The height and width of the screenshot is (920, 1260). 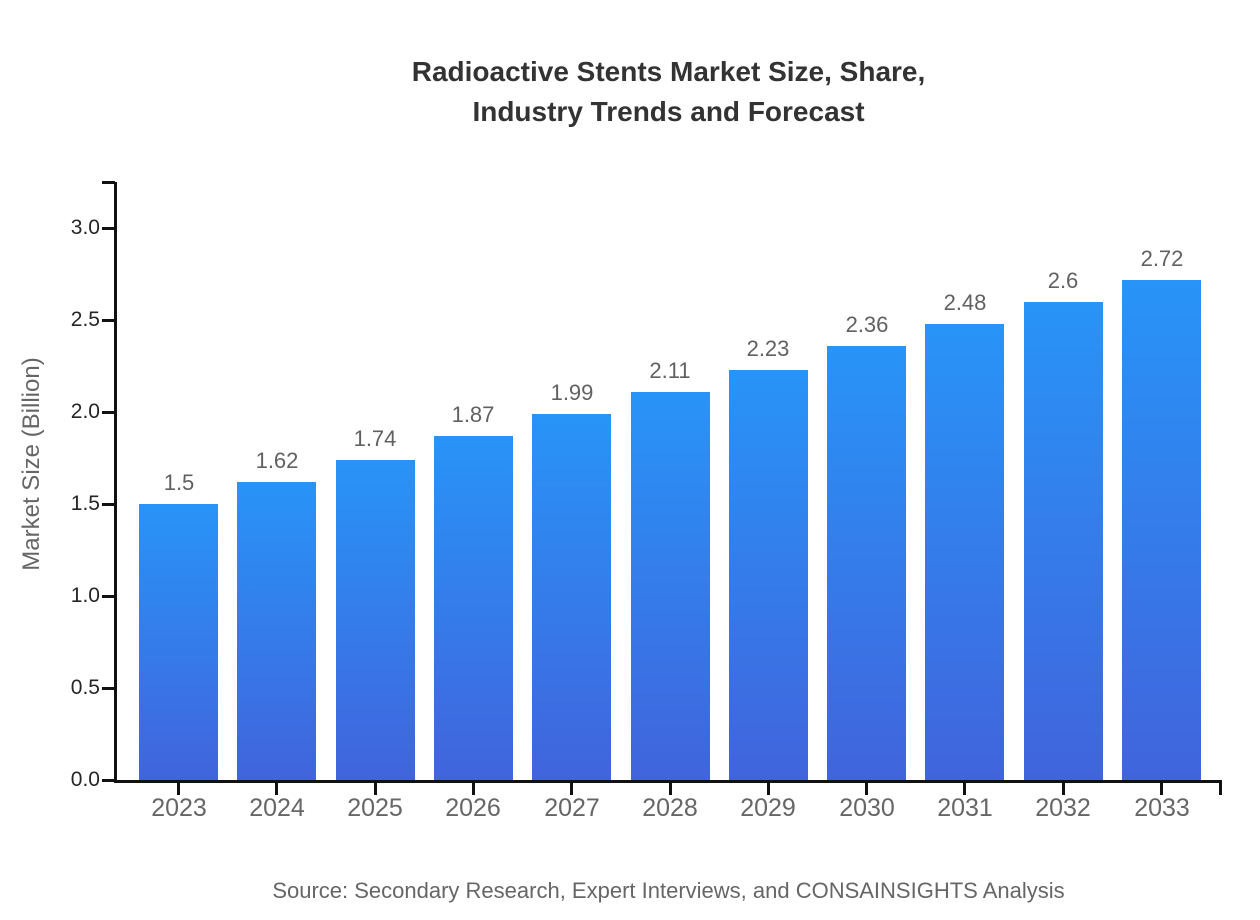 I want to click on y-axis-tick-label: 0.0, so click(x=85, y=779).